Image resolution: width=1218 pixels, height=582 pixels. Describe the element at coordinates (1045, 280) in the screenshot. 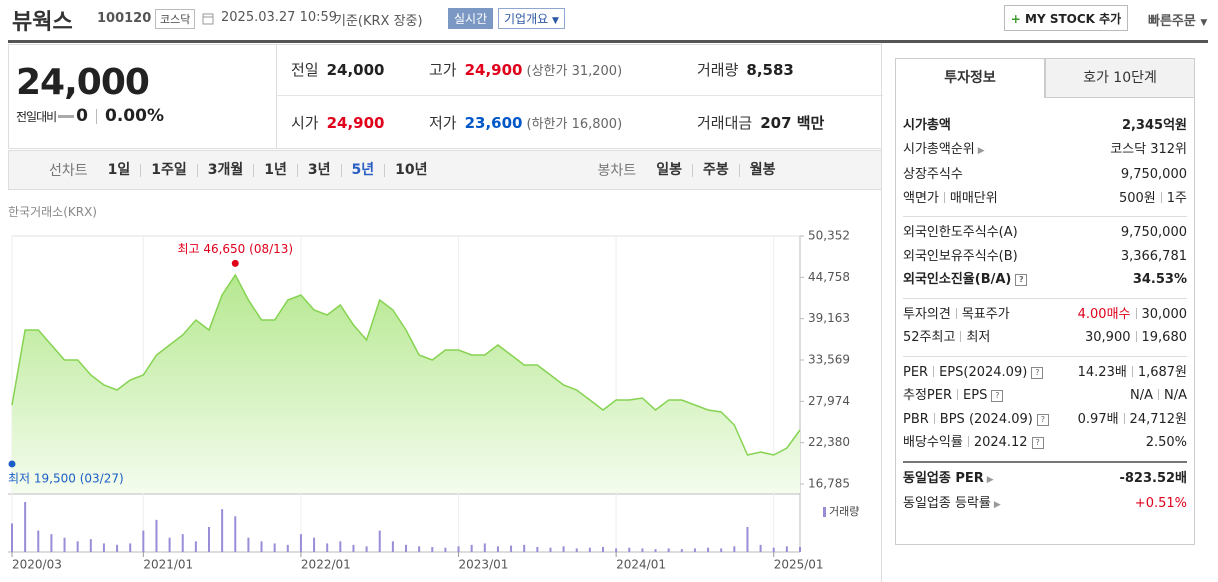

I see `info-row: 외국인소진율(B/A)? 34.53%` at that location.